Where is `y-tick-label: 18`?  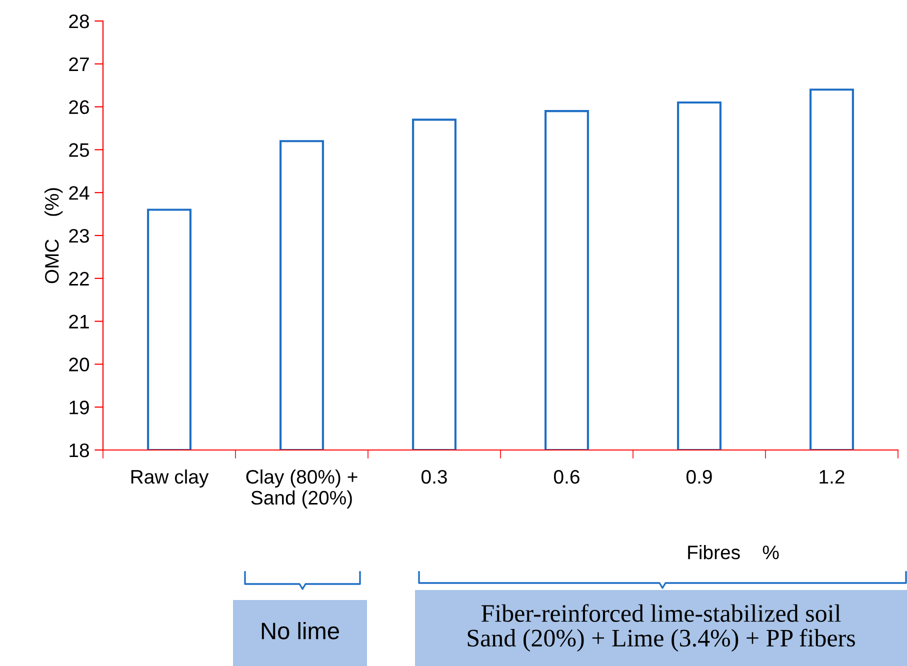 y-tick-label: 18 is located at coordinates (79, 450).